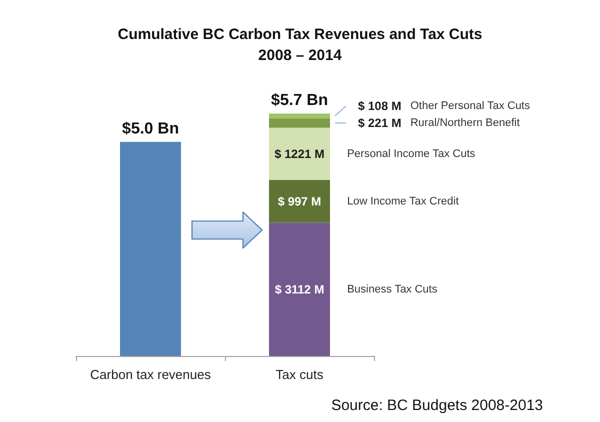 The height and width of the screenshot is (422, 600). Describe the element at coordinates (300, 201) in the screenshot. I see `data-label: $ 997 M` at that location.